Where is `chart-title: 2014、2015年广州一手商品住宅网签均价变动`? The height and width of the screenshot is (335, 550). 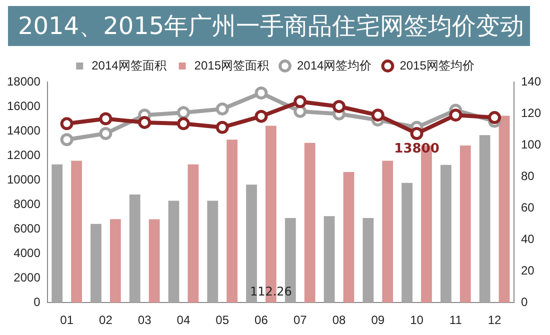
chart-title: 2014、2015年广州一手商品住宅网签均价变动 is located at coordinates (269, 26).